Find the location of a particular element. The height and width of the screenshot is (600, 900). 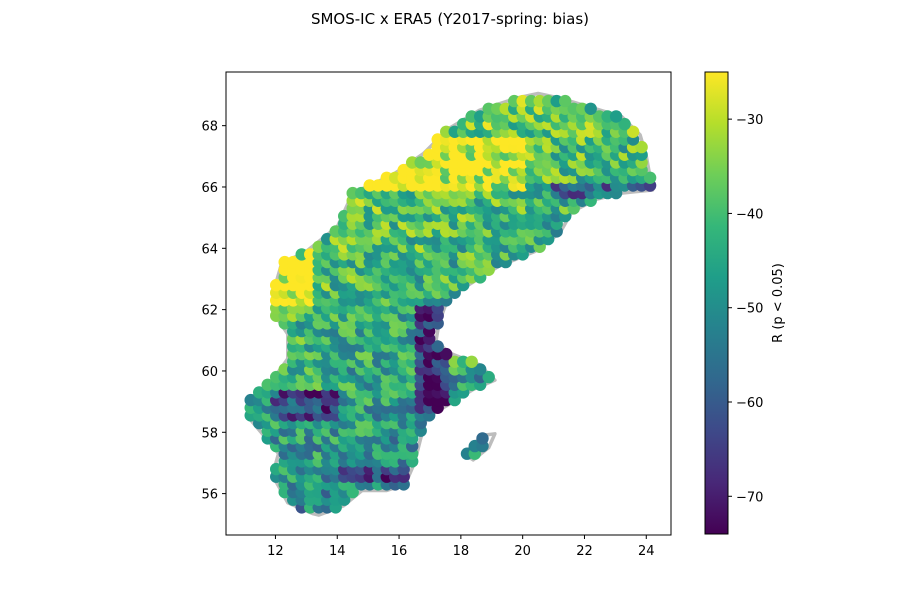

y-tick: 62 is located at coordinates (213, 311).